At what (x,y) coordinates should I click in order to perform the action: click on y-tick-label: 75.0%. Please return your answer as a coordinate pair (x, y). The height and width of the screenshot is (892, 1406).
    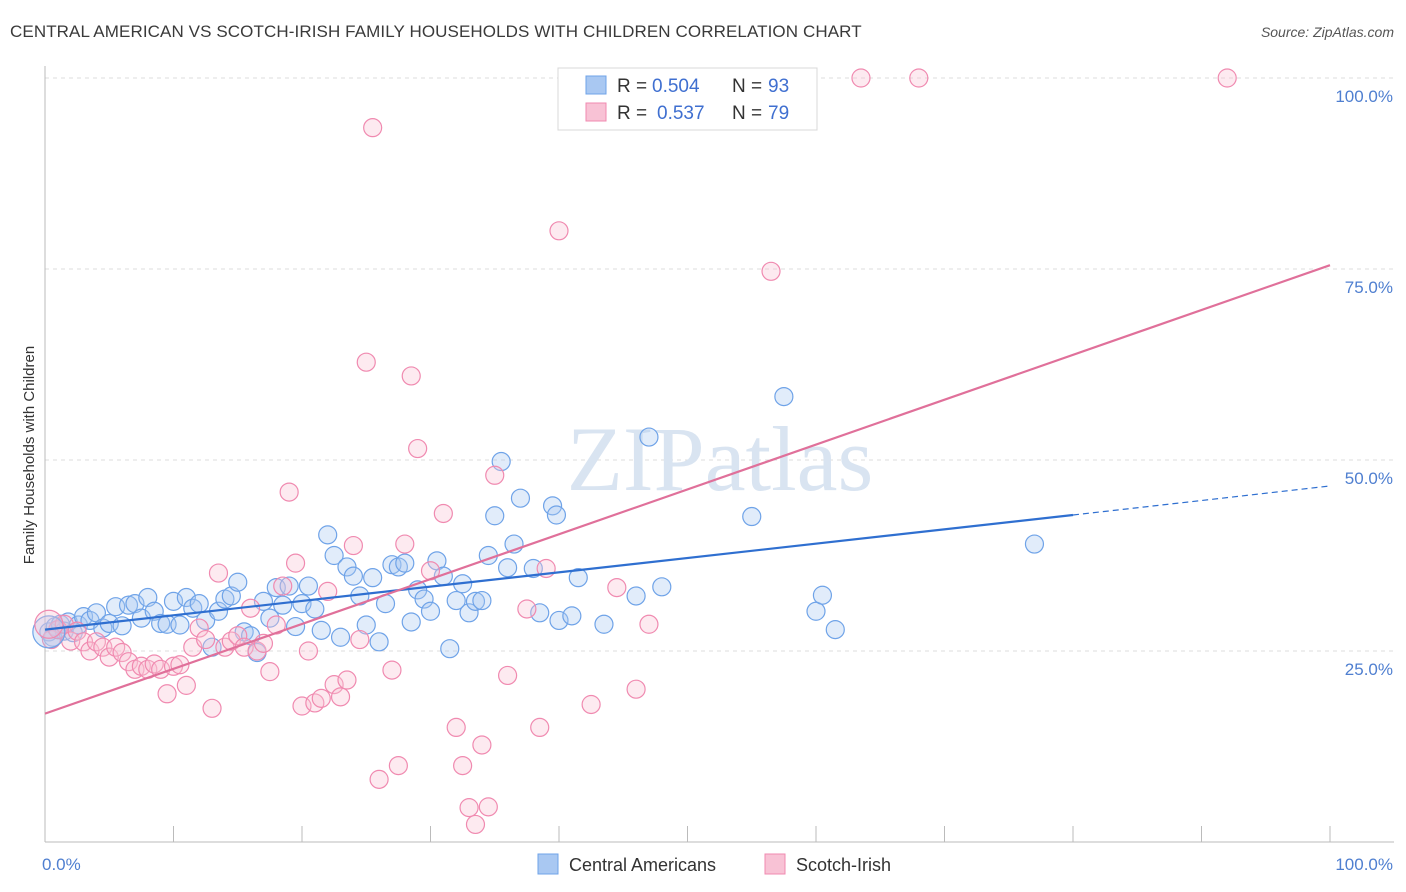
    Looking at the image, I should click on (1369, 287).